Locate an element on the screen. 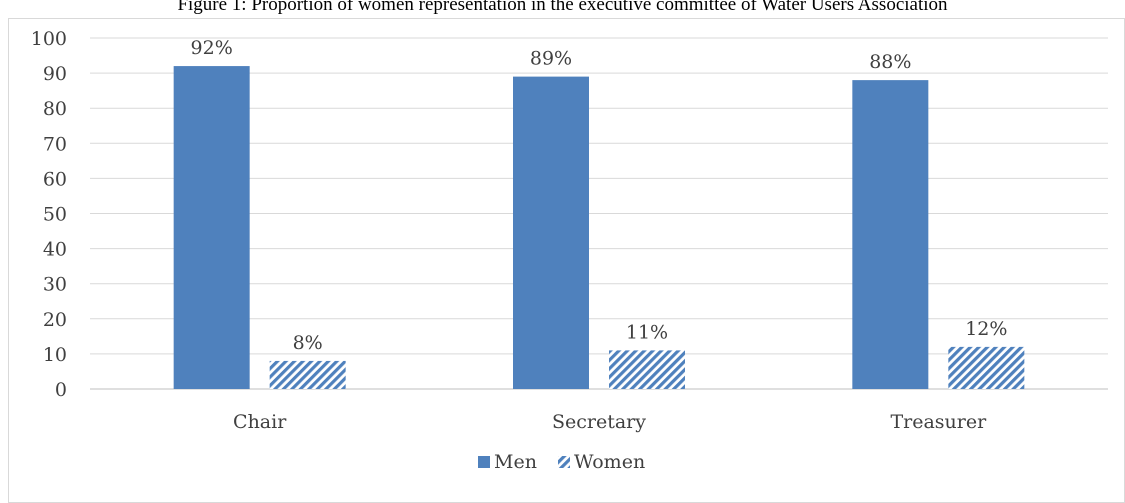 The width and height of the screenshot is (1125, 503). y-tick-label: 70 is located at coordinates (55, 144).